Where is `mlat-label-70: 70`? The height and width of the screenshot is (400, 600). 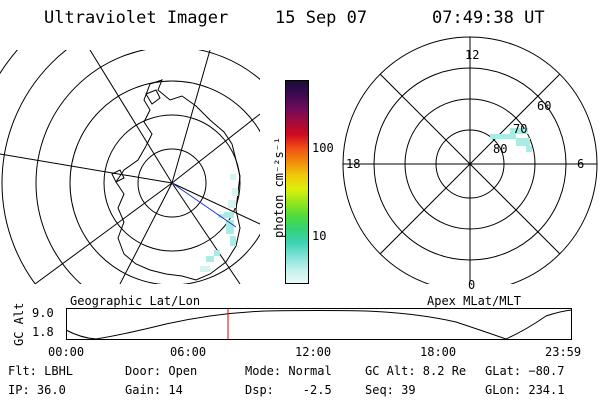 mlat-label-70: 70 is located at coordinates (520, 129).